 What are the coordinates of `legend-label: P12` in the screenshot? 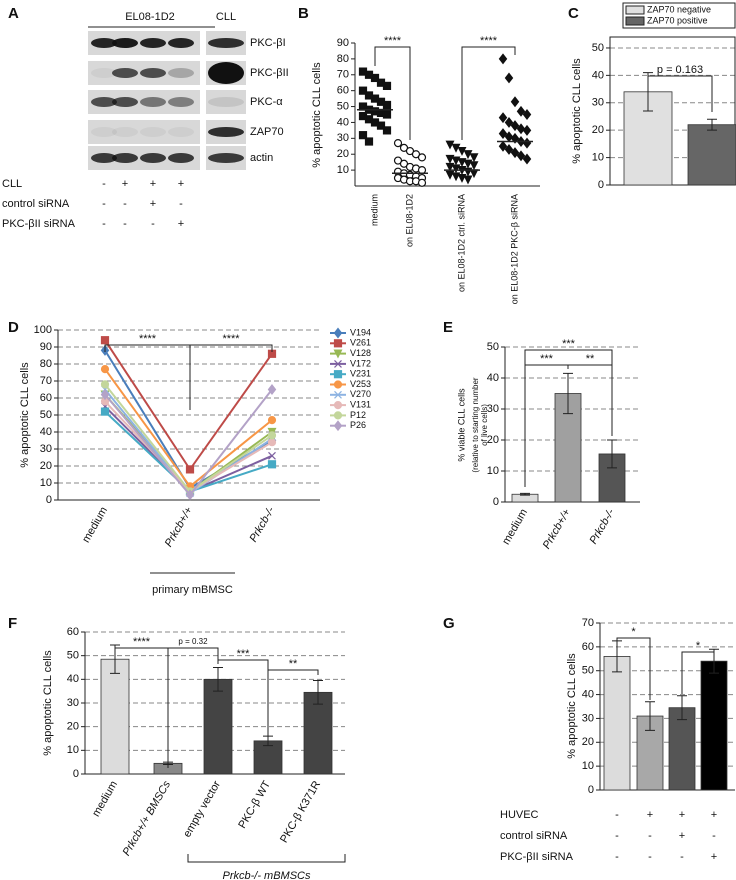 It's located at (358, 415).